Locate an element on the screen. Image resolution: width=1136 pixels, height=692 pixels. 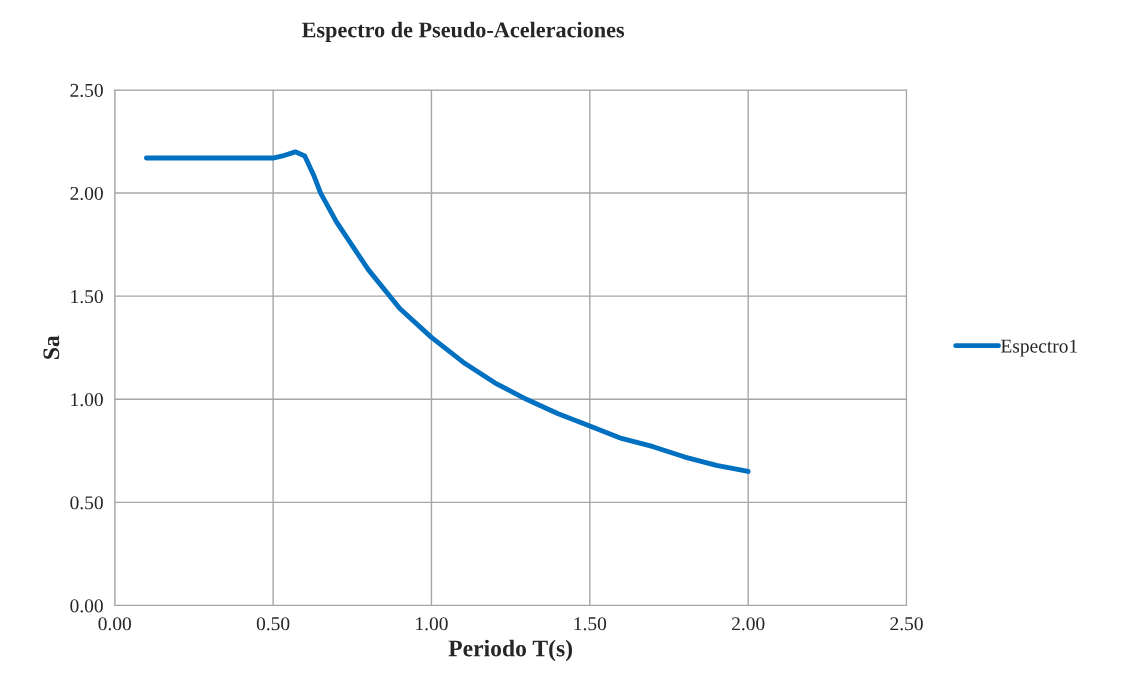
legend-label: Espectro1 is located at coordinates (1038, 348).